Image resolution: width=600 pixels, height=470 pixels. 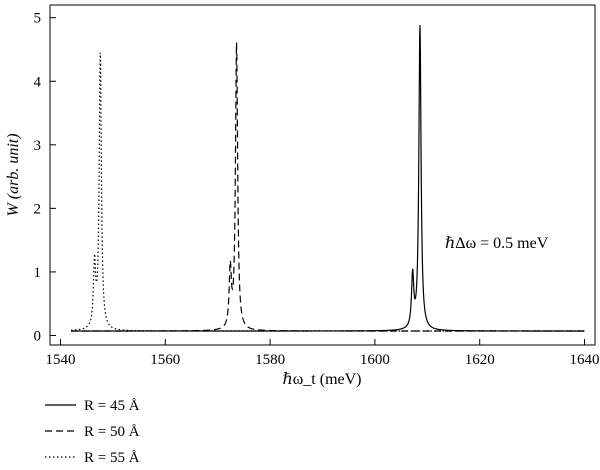 What do you see at coordinates (321, 379) in the screenshot?
I see `x-axis-label: ℏω_t (meV)` at bounding box center [321, 379].